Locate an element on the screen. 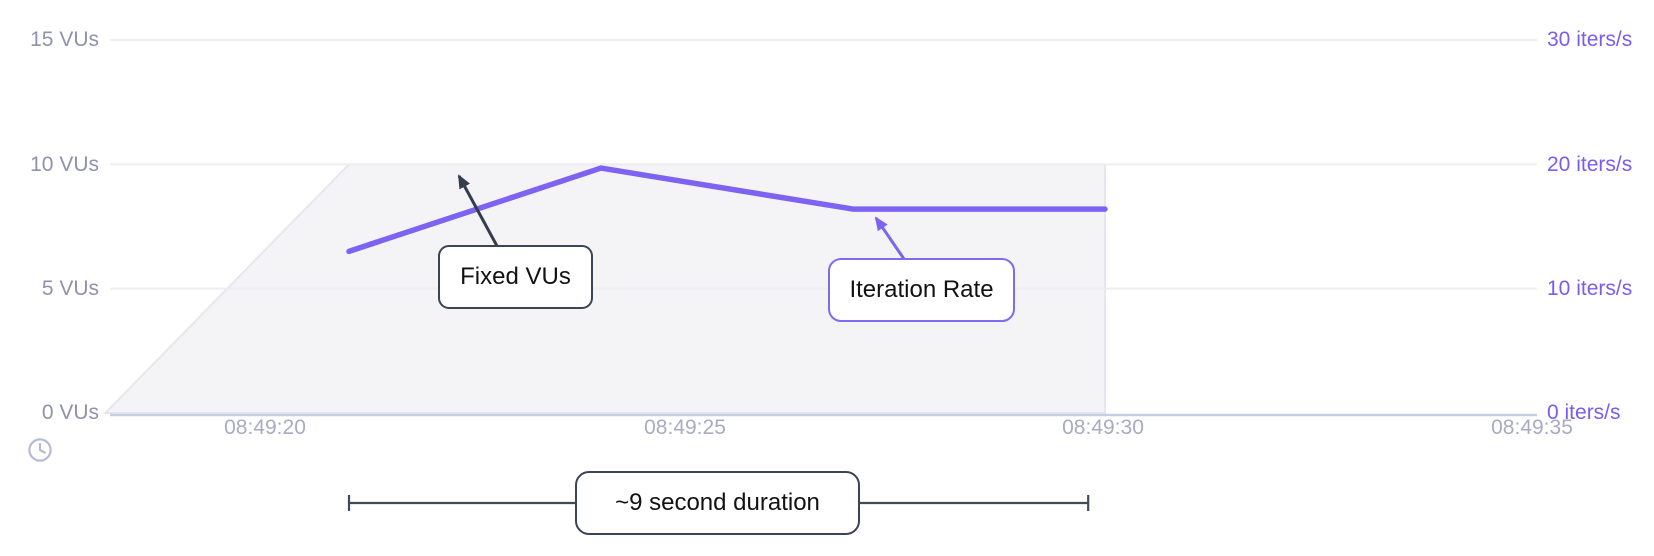 The width and height of the screenshot is (1654, 556). iteration-rate-line is located at coordinates (727, 210).